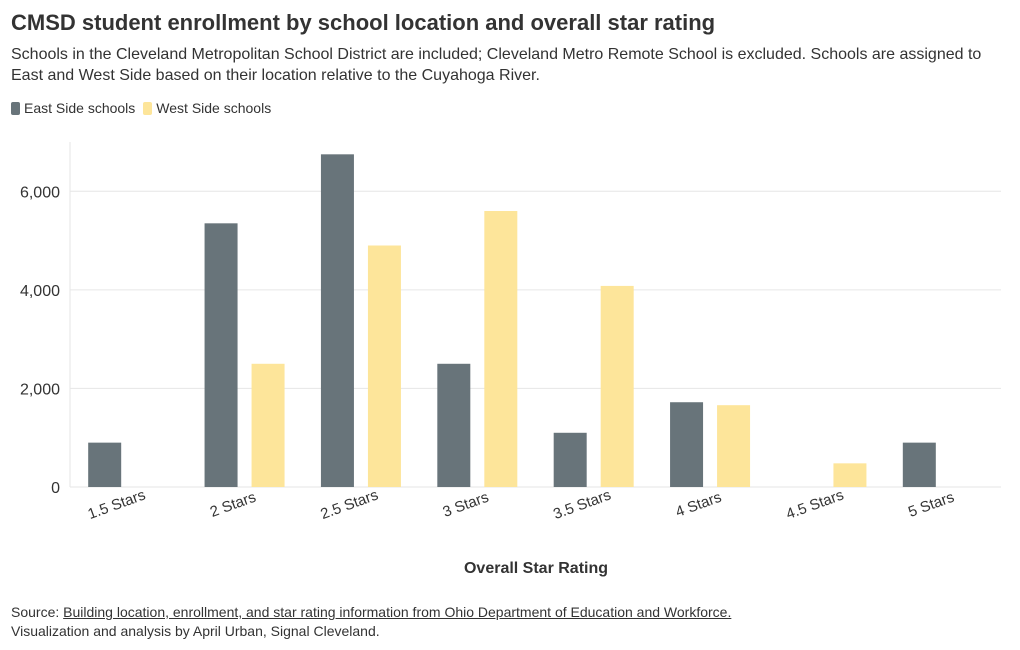  I want to click on legend-swatch-west, so click(148, 108).